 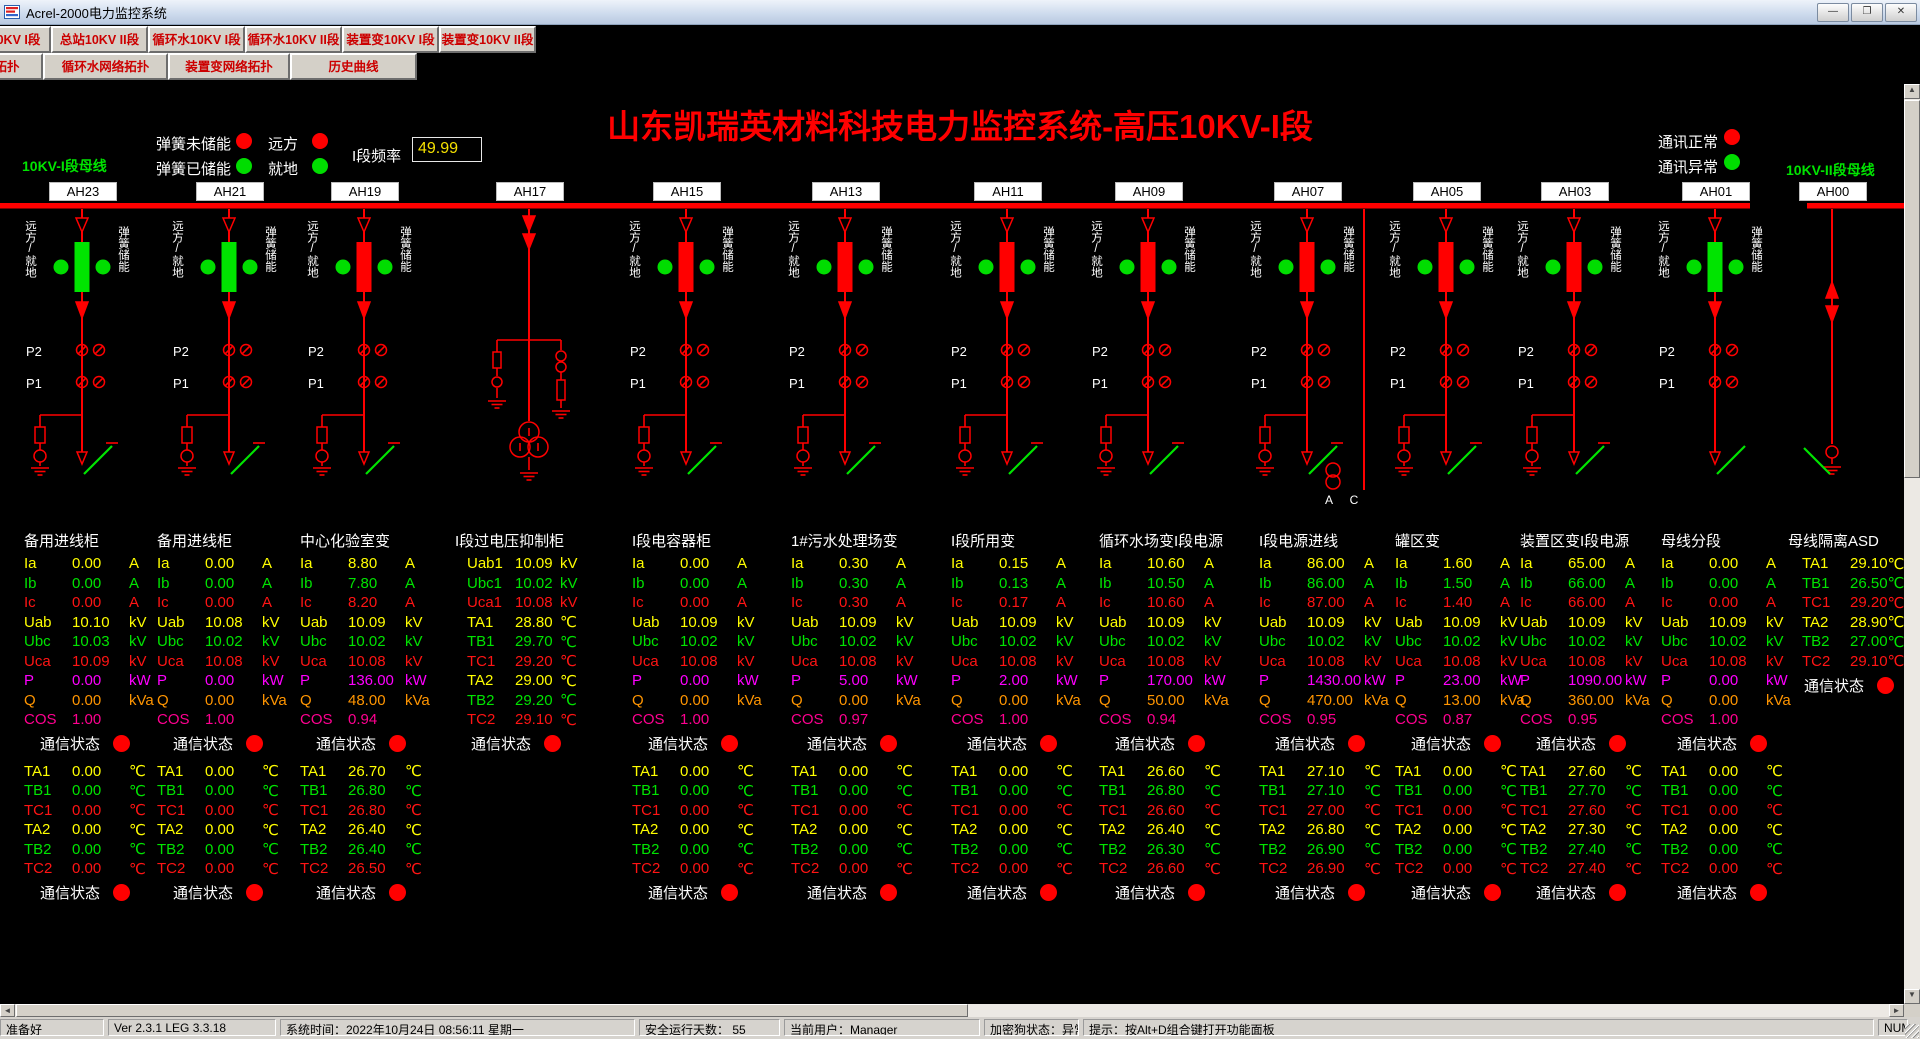 What do you see at coordinates (339, 720) in the screenshot?
I see `measurement-row: COS 0.94` at bounding box center [339, 720].